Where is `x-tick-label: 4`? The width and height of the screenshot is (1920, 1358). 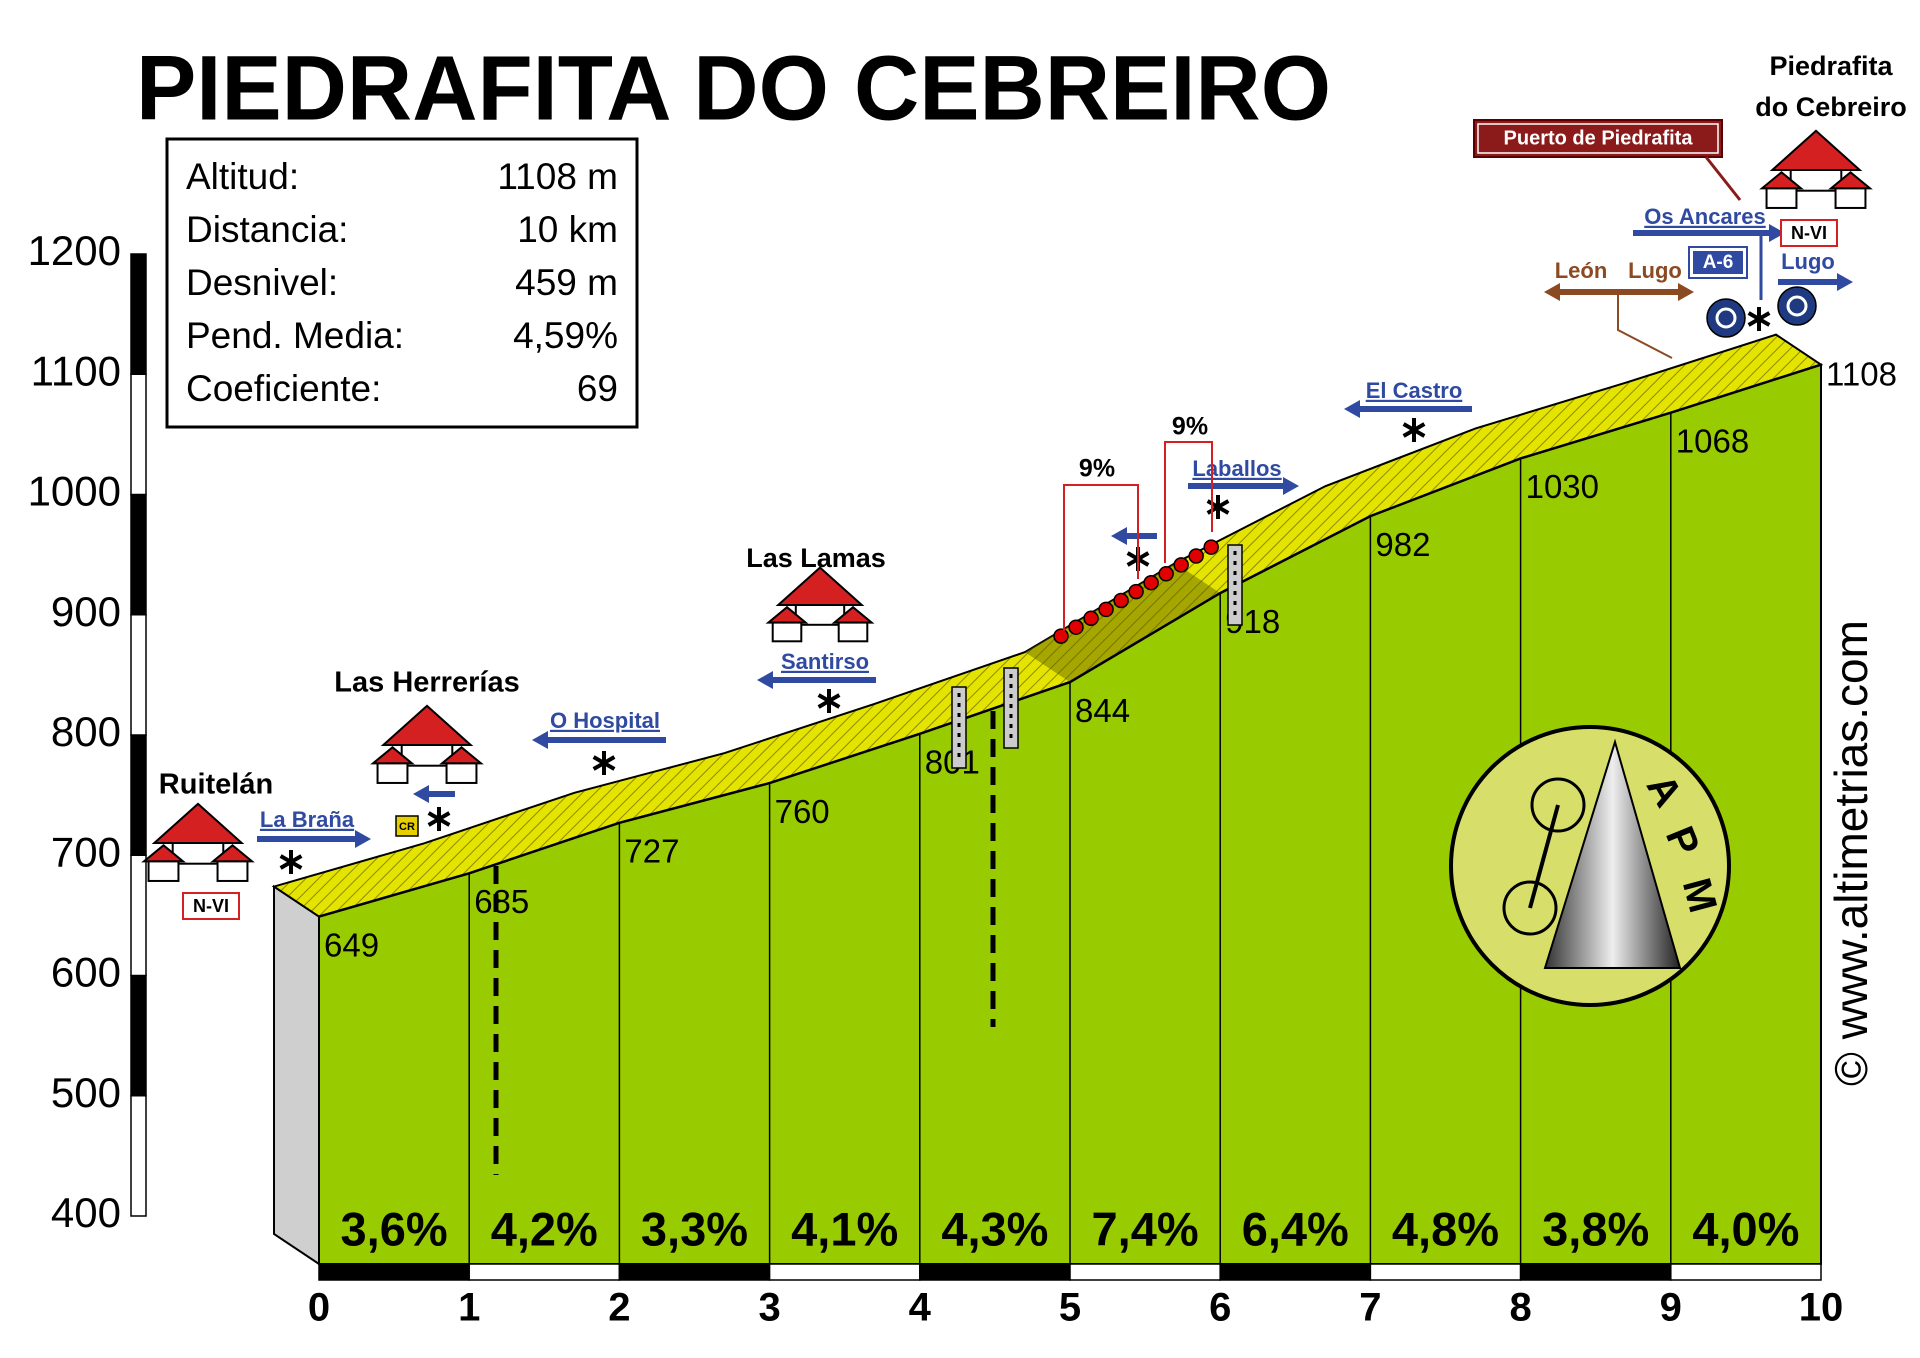
x-tick-label: 4 is located at coordinates (920, 1308).